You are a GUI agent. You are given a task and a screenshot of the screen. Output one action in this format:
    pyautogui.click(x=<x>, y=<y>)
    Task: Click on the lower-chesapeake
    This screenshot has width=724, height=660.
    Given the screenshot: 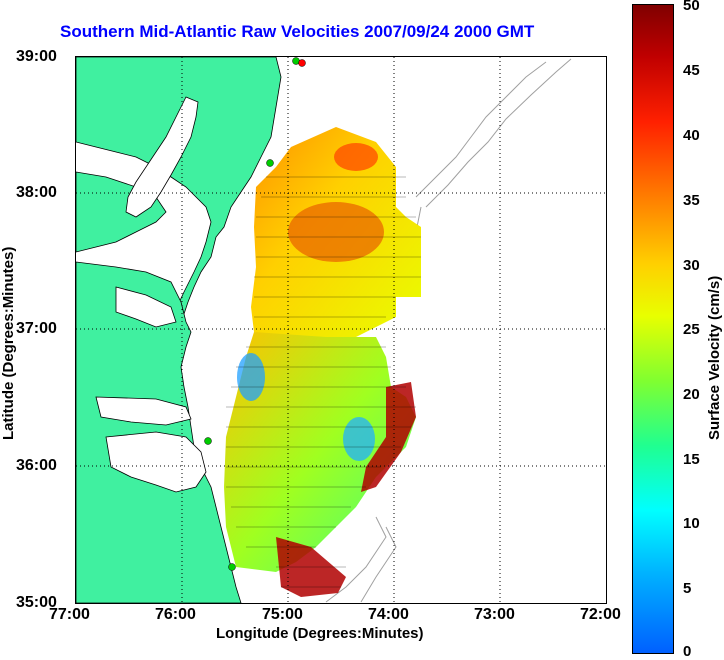 What is the action you would take?
    pyautogui.click(x=146, y=307)
    